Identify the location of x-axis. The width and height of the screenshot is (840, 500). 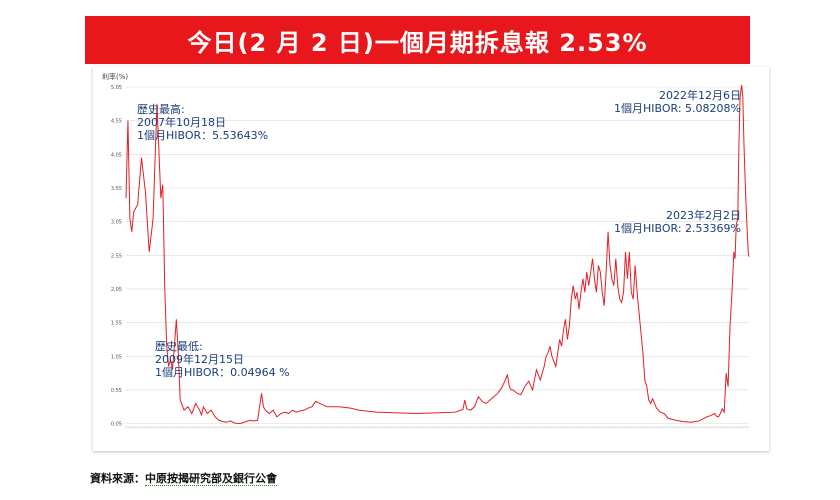
(437, 427).